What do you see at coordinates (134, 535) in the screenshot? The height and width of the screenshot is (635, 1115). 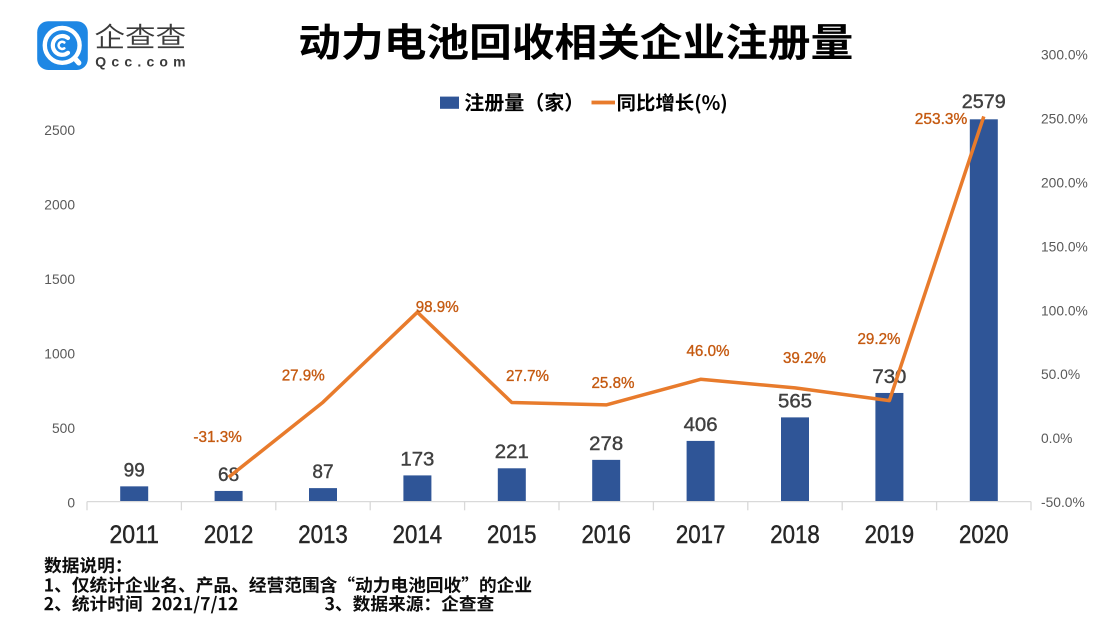 I see `svg-text: 2011` at bounding box center [134, 535].